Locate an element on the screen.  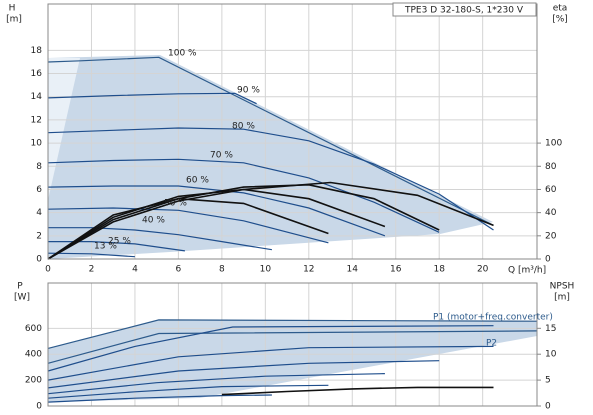
title-box is located at coordinates (464, 9).